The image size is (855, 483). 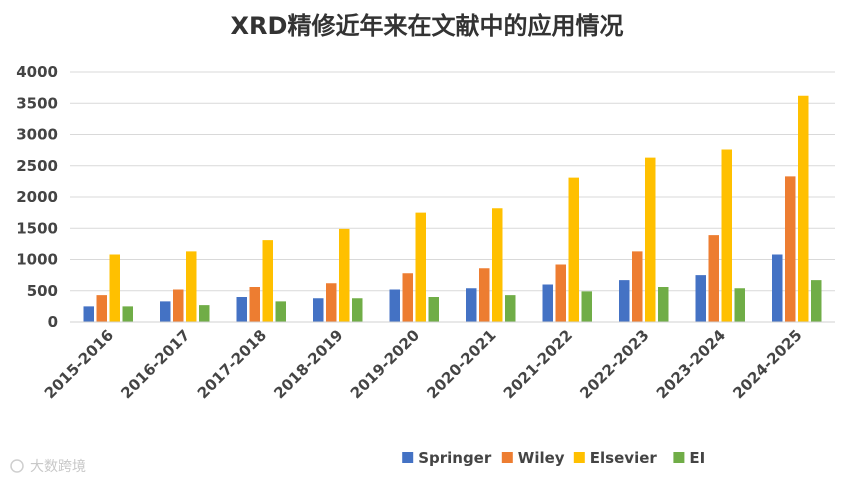 What do you see at coordinates (178, 305) in the screenshot?
I see `bar-wiley-2016-2017` at bounding box center [178, 305].